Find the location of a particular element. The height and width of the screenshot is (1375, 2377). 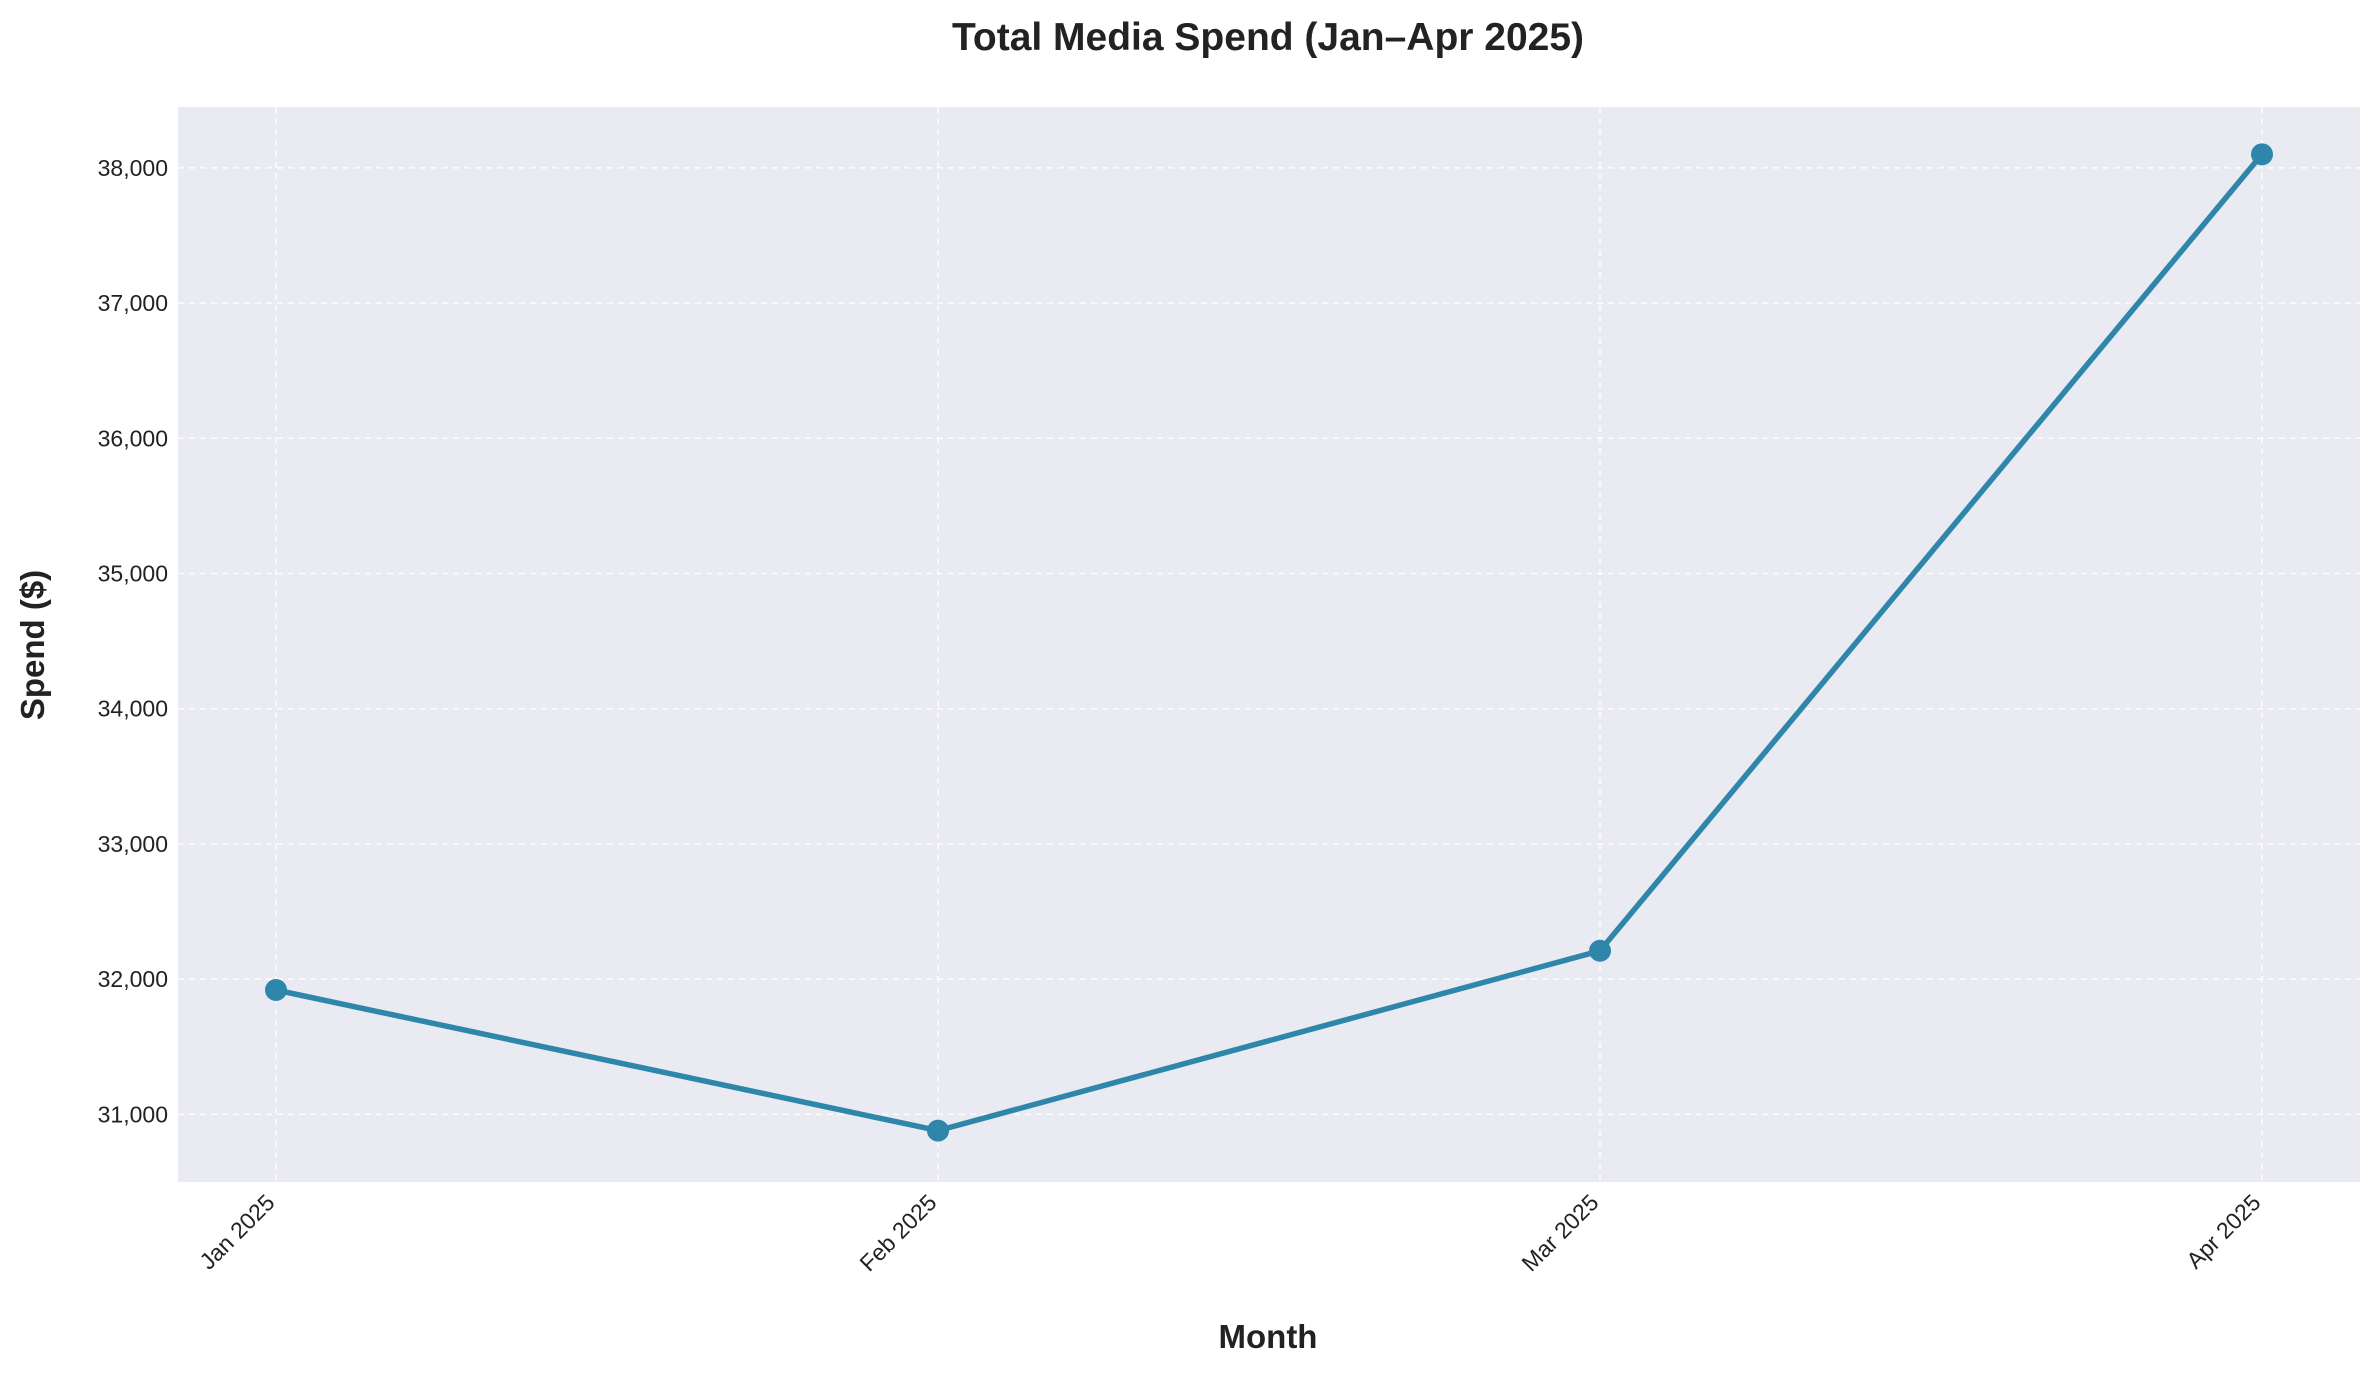

x-tick-label: Apr 2025 is located at coordinates (2223, 1231).